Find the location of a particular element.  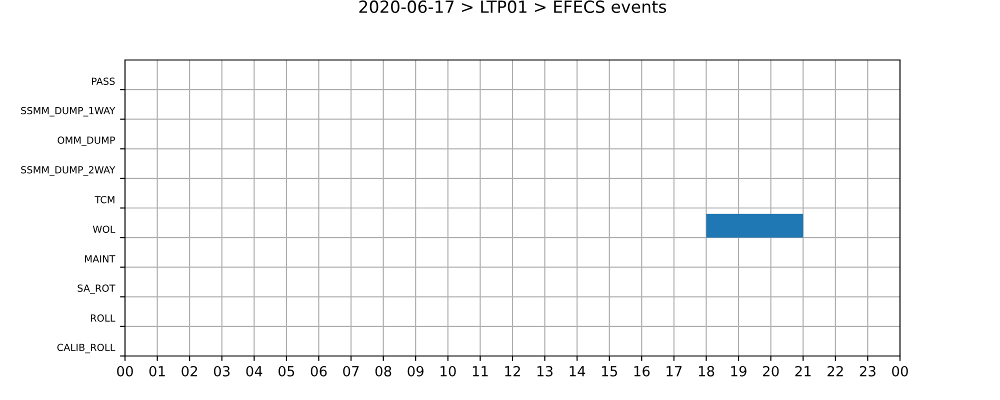

x-tick-label: 23 is located at coordinates (868, 371).